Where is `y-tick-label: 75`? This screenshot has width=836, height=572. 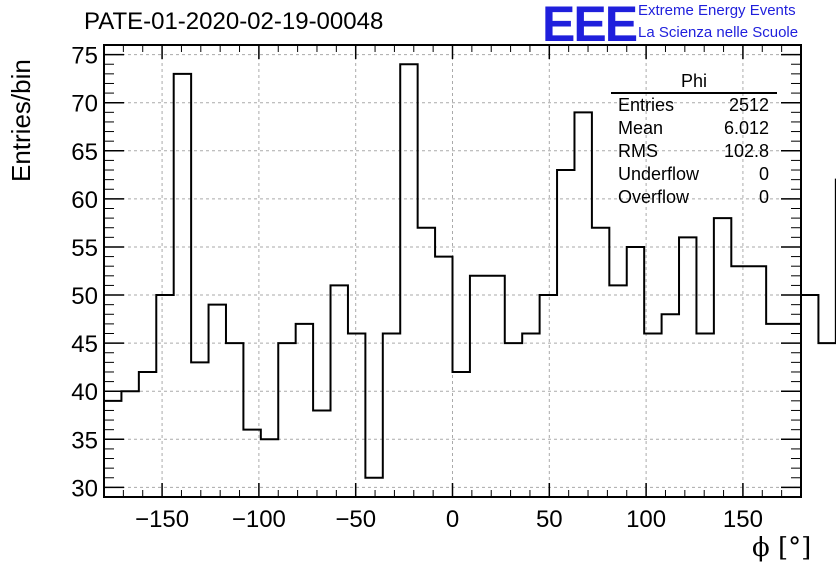 y-tick-label: 75 is located at coordinates (84, 56).